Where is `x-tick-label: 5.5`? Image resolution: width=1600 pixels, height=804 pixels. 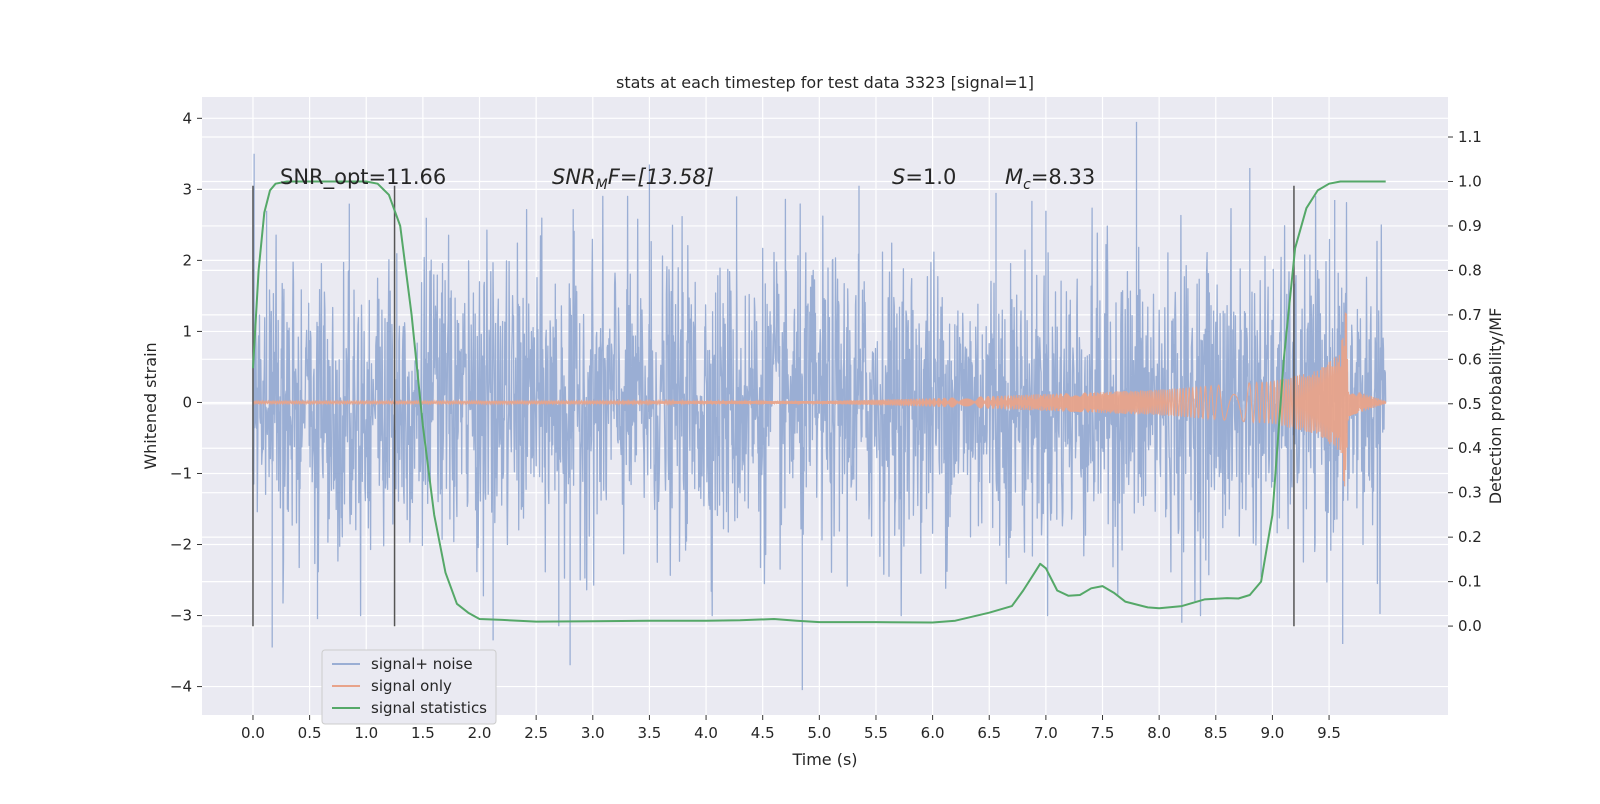
x-tick-label: 5.5 is located at coordinates (876, 733).